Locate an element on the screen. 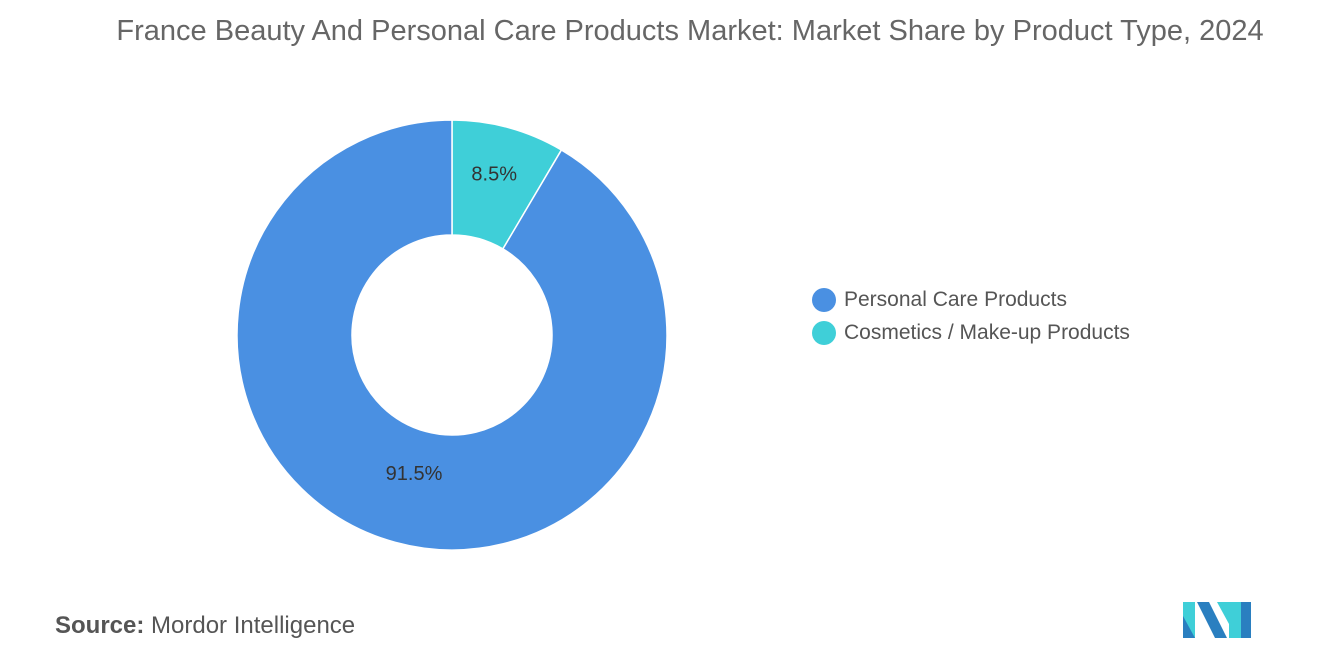 The image size is (1320, 665). legend-label: Personal Care Products is located at coordinates (955, 299).